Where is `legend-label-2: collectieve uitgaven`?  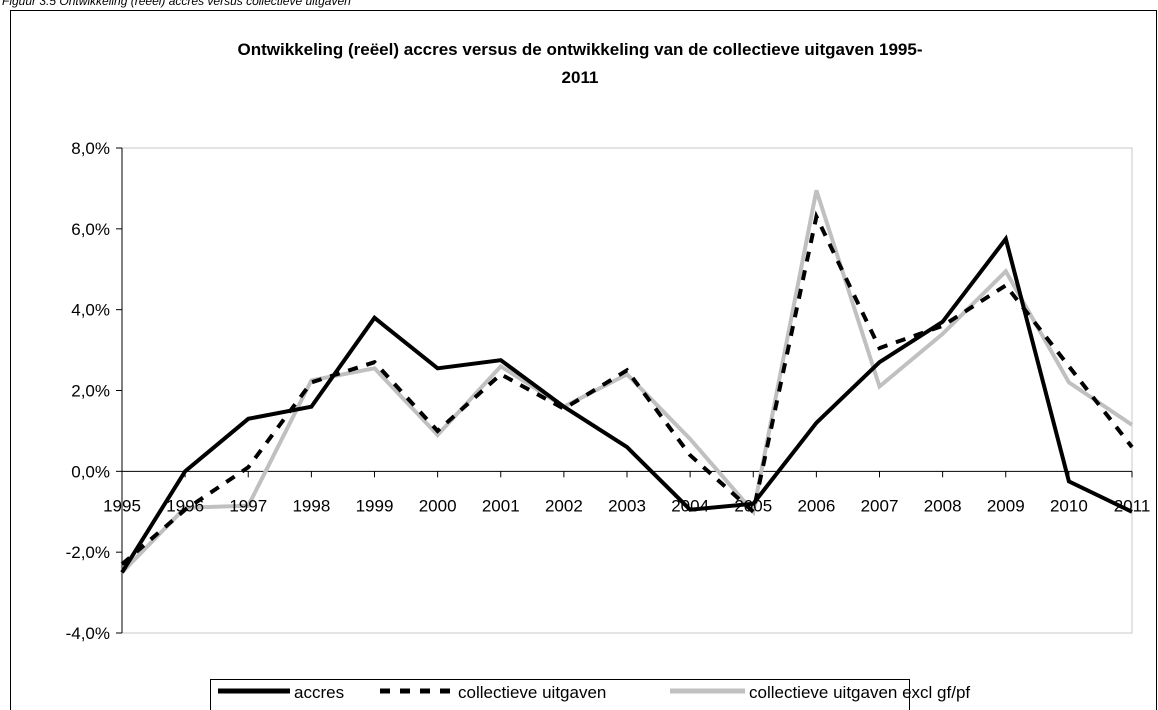 legend-label-2: collectieve uitgaven is located at coordinates (532, 692).